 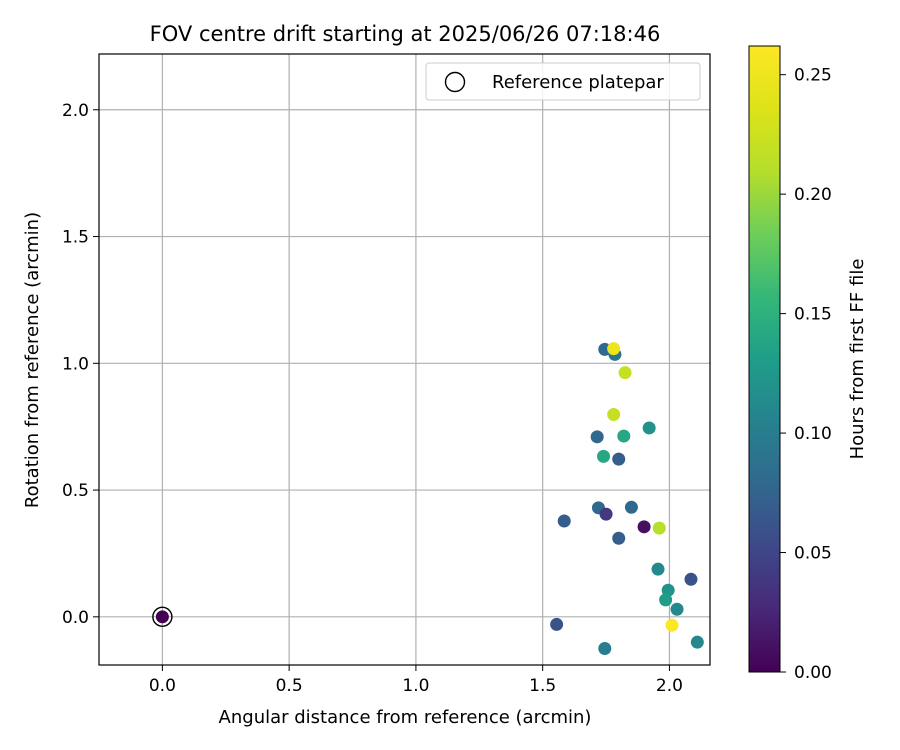 I want to click on y-tick-label: 0.5, so click(x=75, y=491).